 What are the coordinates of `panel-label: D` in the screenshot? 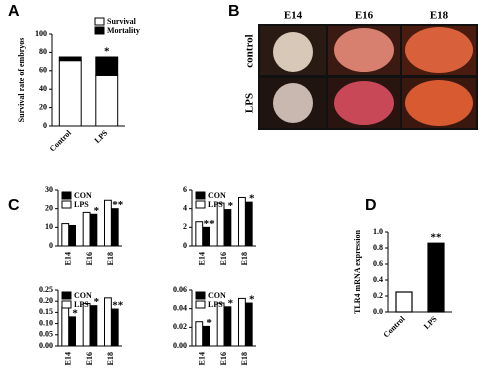 It's located at (371, 205).